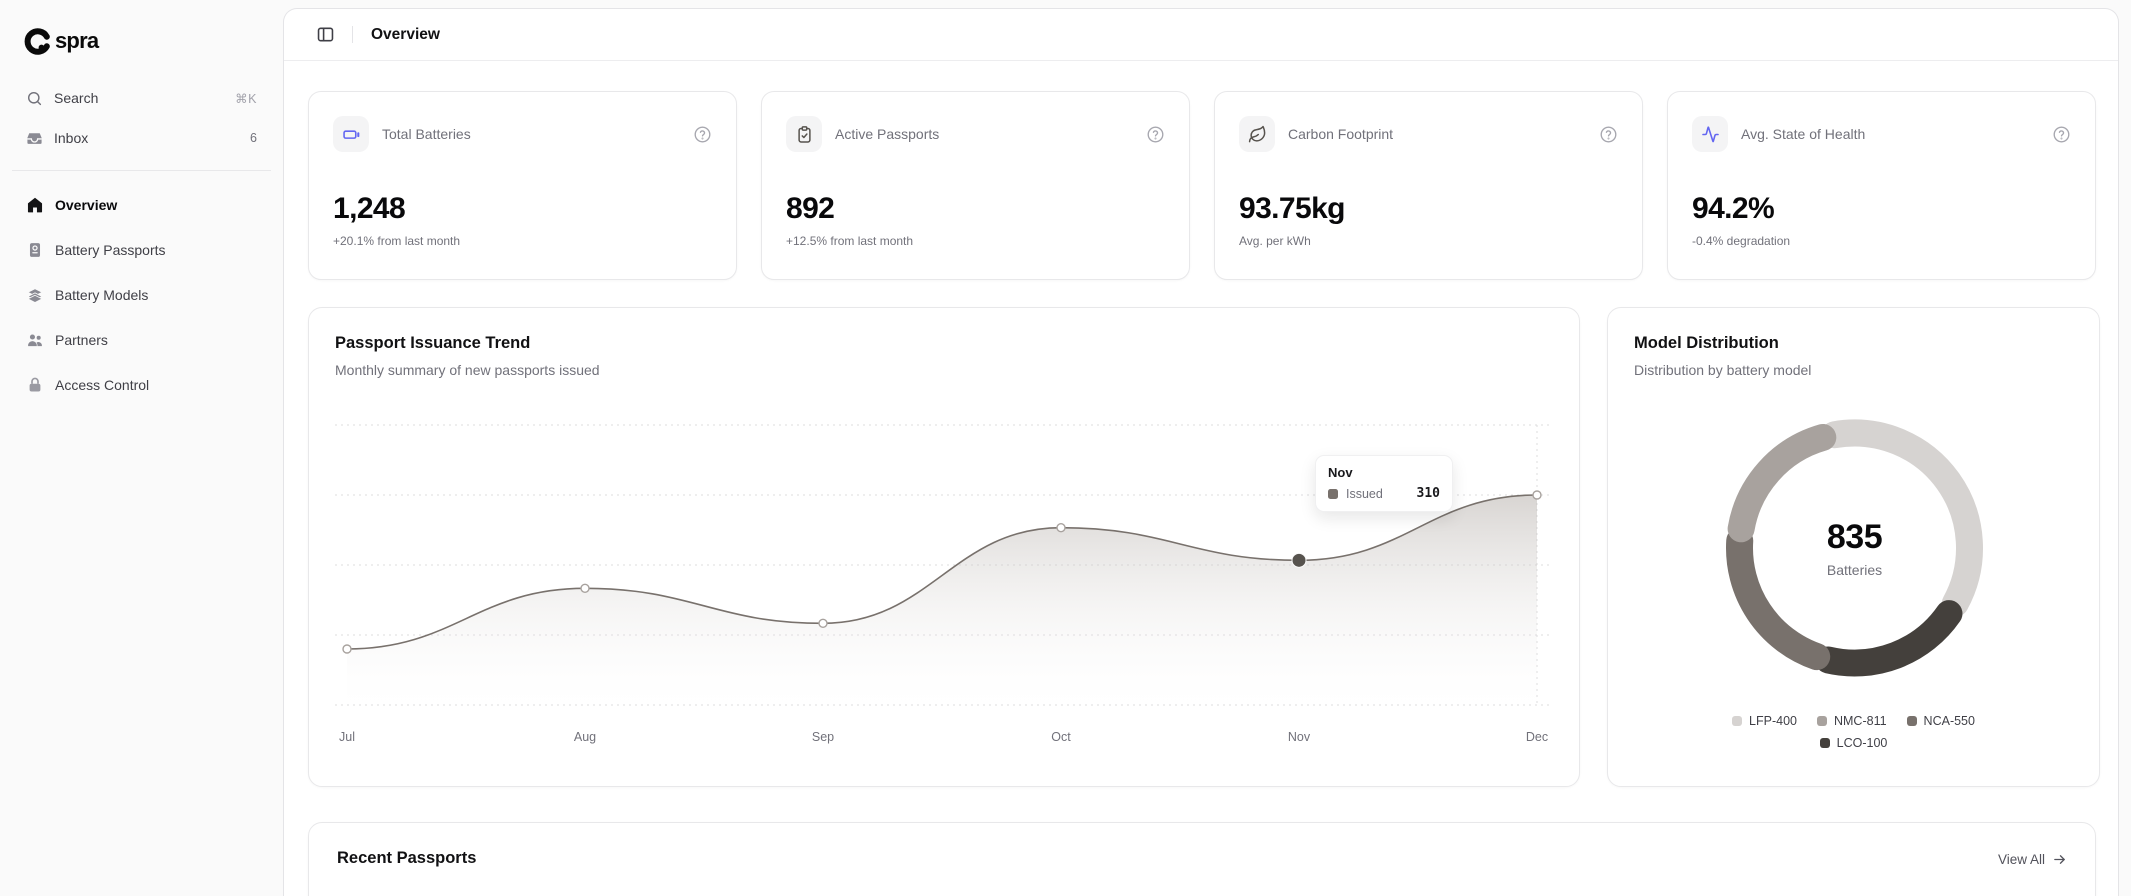 This screenshot has width=2131, height=896. I want to click on nav-label: Overview, so click(86, 205).